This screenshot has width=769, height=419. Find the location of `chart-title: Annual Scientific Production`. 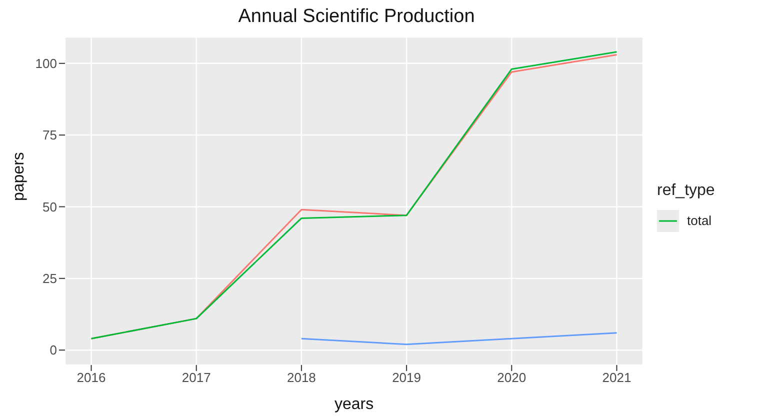

chart-title: Annual Scientific Production is located at coordinates (356, 17).